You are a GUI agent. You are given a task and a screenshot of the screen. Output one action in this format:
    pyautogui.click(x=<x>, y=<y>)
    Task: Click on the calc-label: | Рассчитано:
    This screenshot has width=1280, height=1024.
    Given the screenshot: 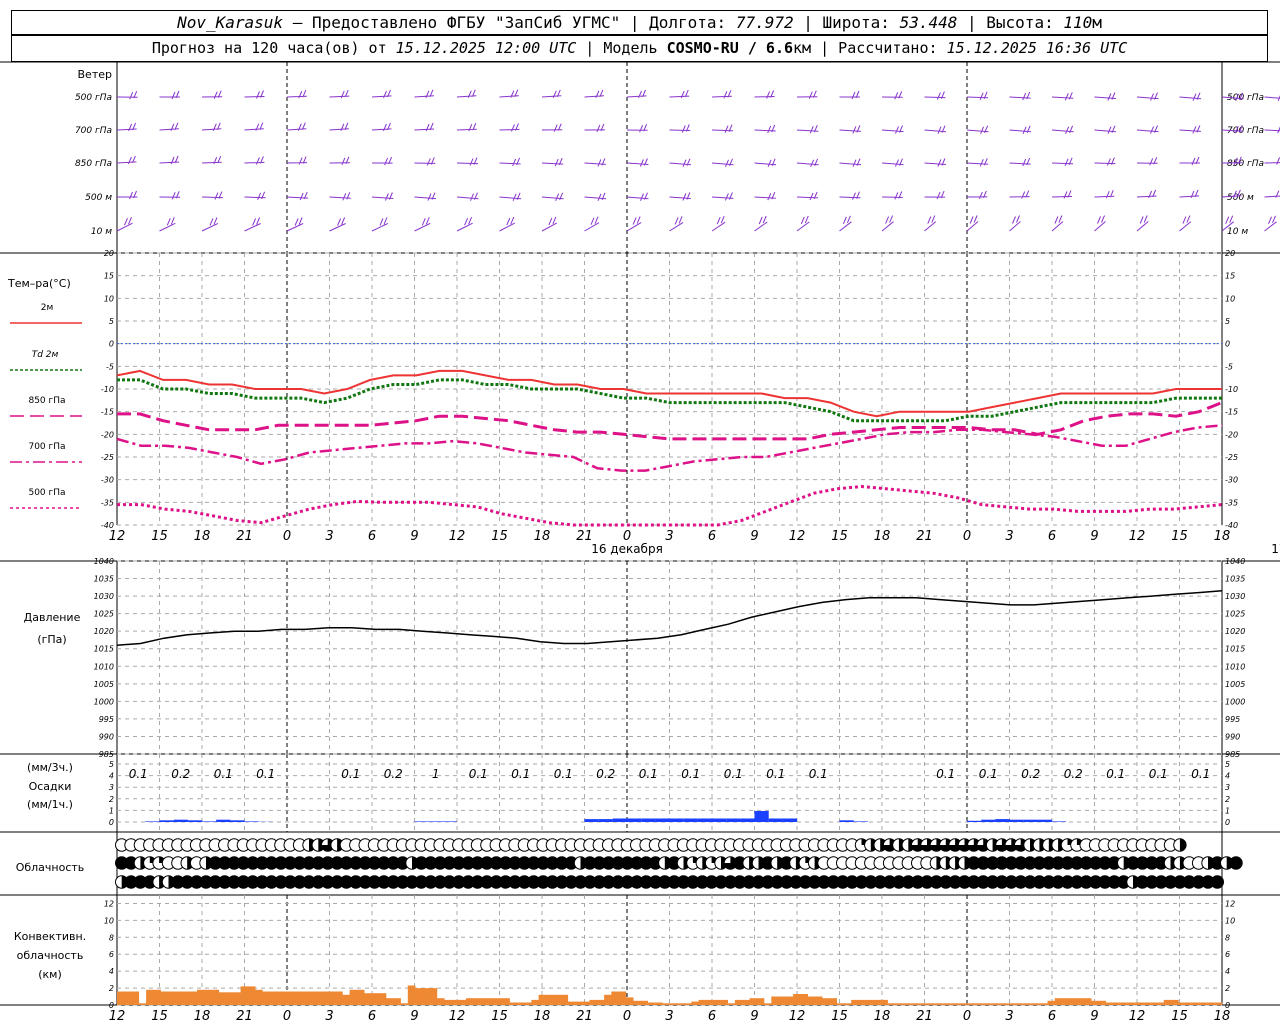 What is the action you would take?
    pyautogui.click(x=879, y=48)
    